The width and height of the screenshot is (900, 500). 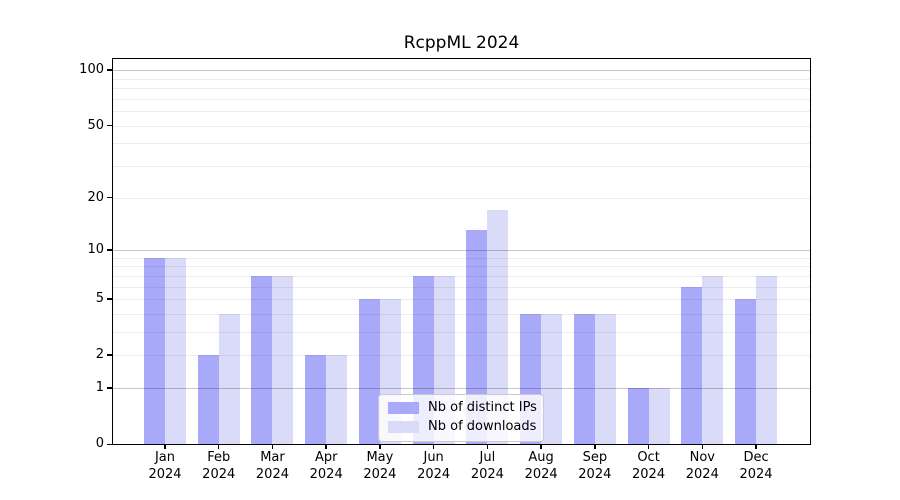 What do you see at coordinates (713, 359) in the screenshot?
I see `bar-nb-of-downloads-nov` at bounding box center [713, 359].